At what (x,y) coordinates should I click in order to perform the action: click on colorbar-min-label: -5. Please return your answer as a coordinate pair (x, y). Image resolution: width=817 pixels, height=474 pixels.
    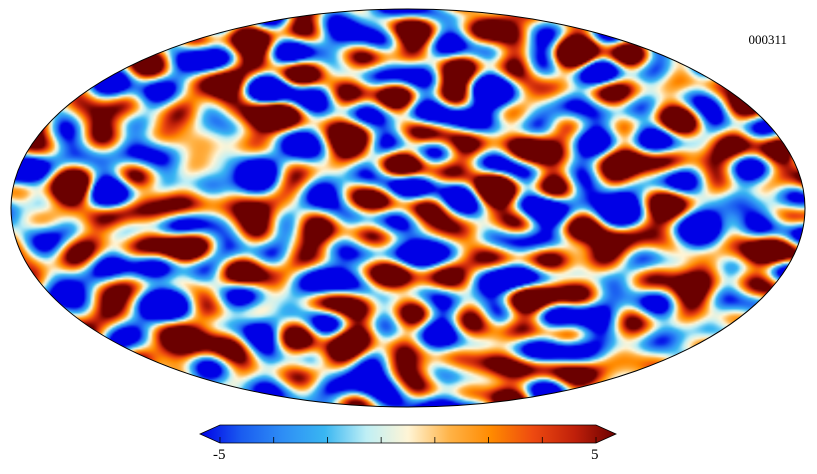
    Looking at the image, I should click on (219, 455).